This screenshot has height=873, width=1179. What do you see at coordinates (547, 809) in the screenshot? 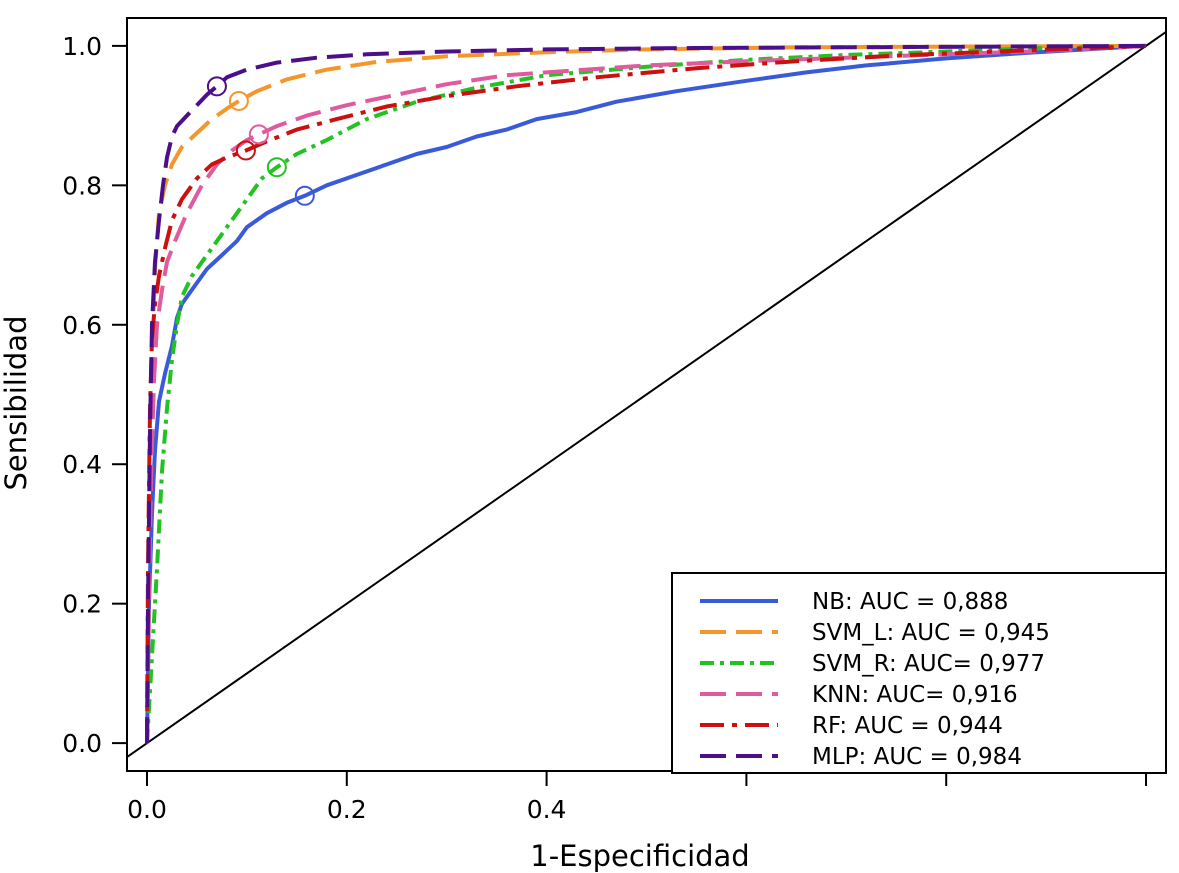
I see `x-tick-label: 0.4` at bounding box center [547, 809].